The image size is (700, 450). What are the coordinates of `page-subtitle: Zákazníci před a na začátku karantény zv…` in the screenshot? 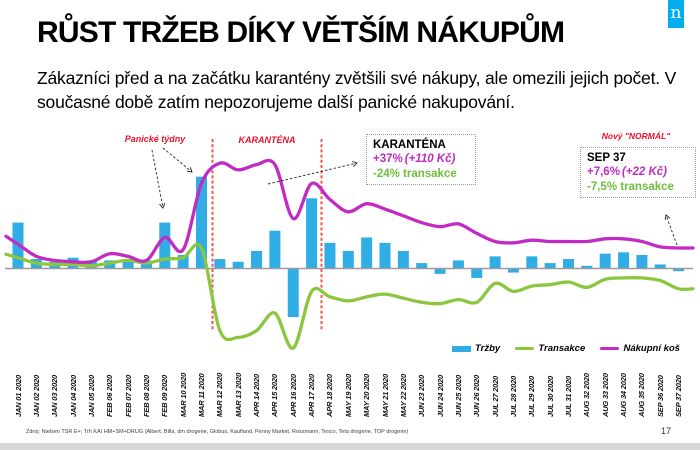 It's located at (357, 90).